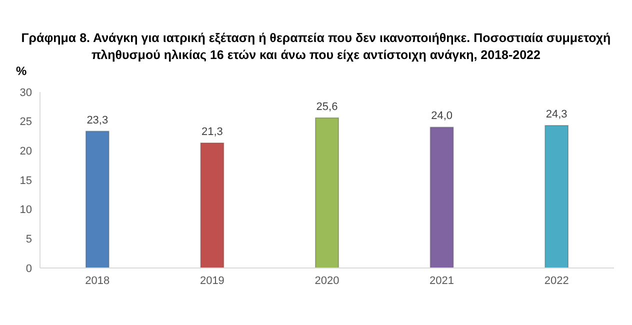  Describe the element at coordinates (557, 114) in the screenshot. I see `data-label: 24,3` at that location.